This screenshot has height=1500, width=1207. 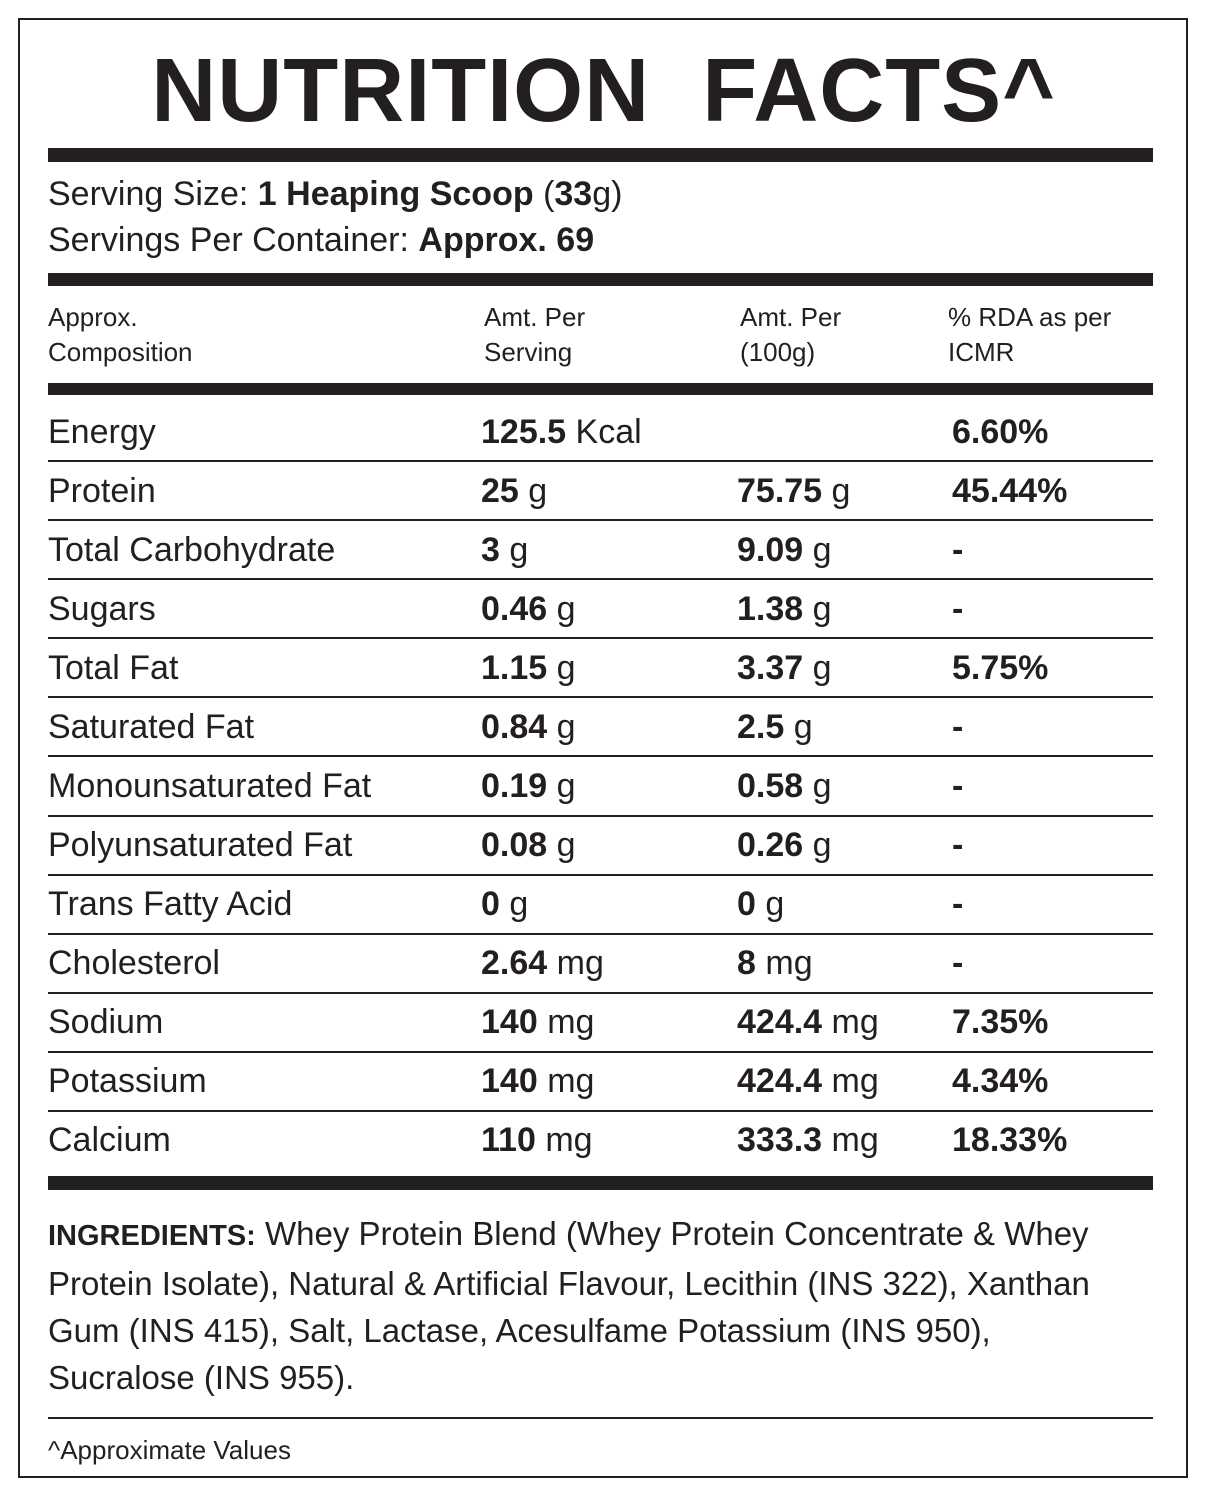 What do you see at coordinates (514, 667) in the screenshot?
I see `amount-value: 1.15` at bounding box center [514, 667].